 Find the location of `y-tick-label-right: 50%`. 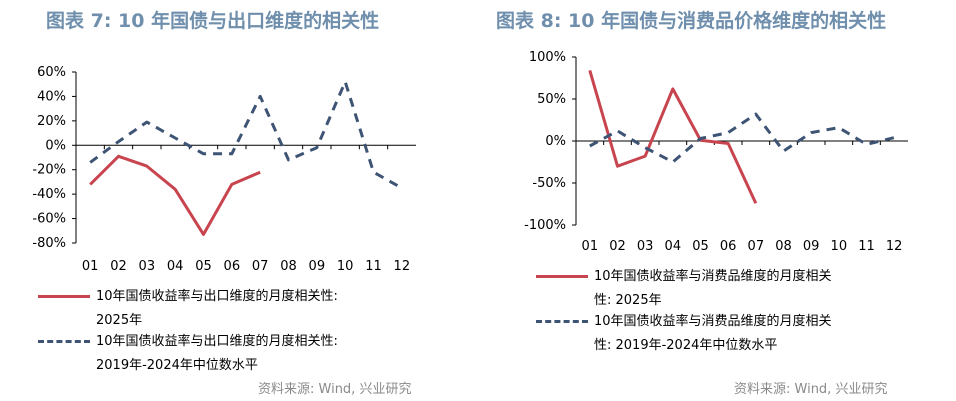

y-tick-label-right: 50% is located at coordinates (551, 99).